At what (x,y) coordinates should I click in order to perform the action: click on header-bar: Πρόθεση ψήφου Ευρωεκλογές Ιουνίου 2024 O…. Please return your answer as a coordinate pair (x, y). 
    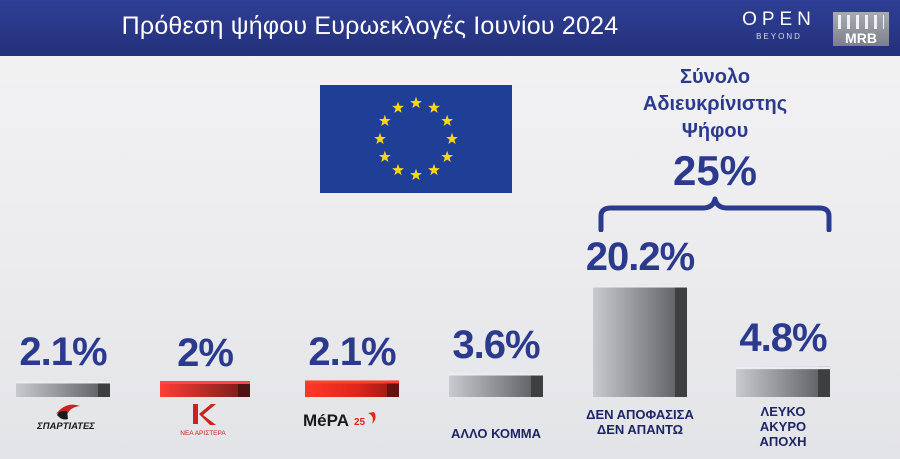
    Looking at the image, I should click on (450, 28).